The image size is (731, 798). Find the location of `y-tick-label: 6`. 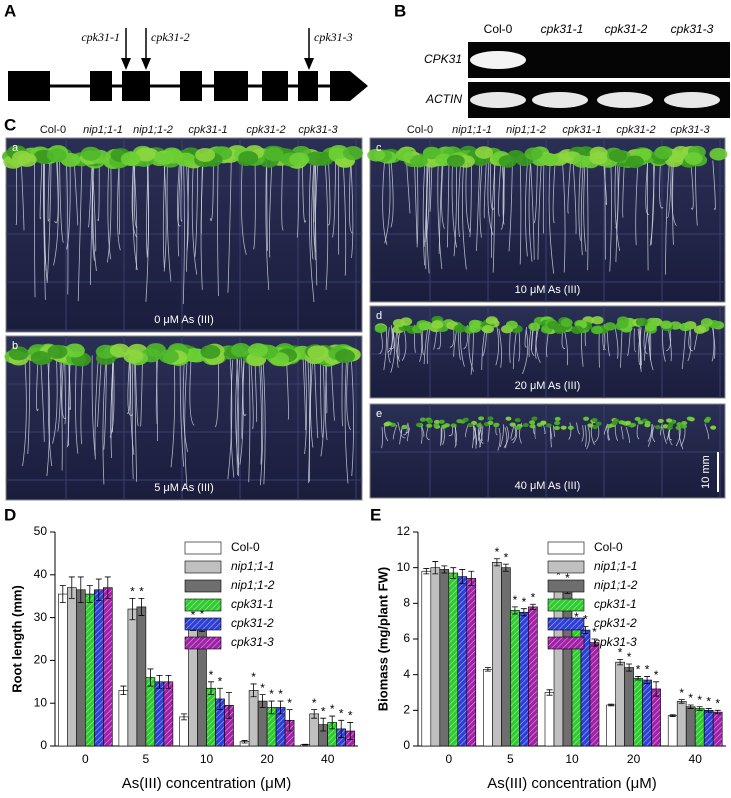

y-tick-label: 6 is located at coordinates (406, 638).